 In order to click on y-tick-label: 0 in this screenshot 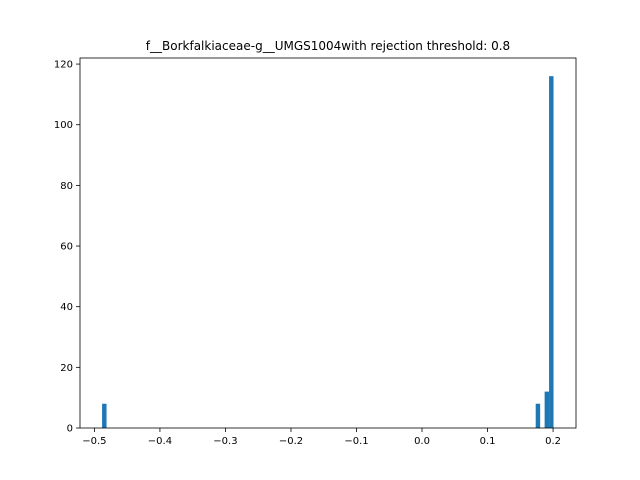, I will do `click(70, 429)`.